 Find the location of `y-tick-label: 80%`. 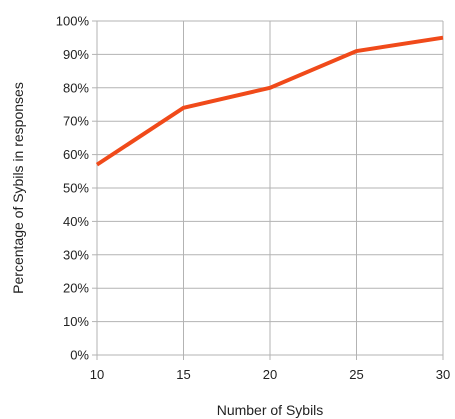

y-tick-label: 80% is located at coordinates (76, 87).